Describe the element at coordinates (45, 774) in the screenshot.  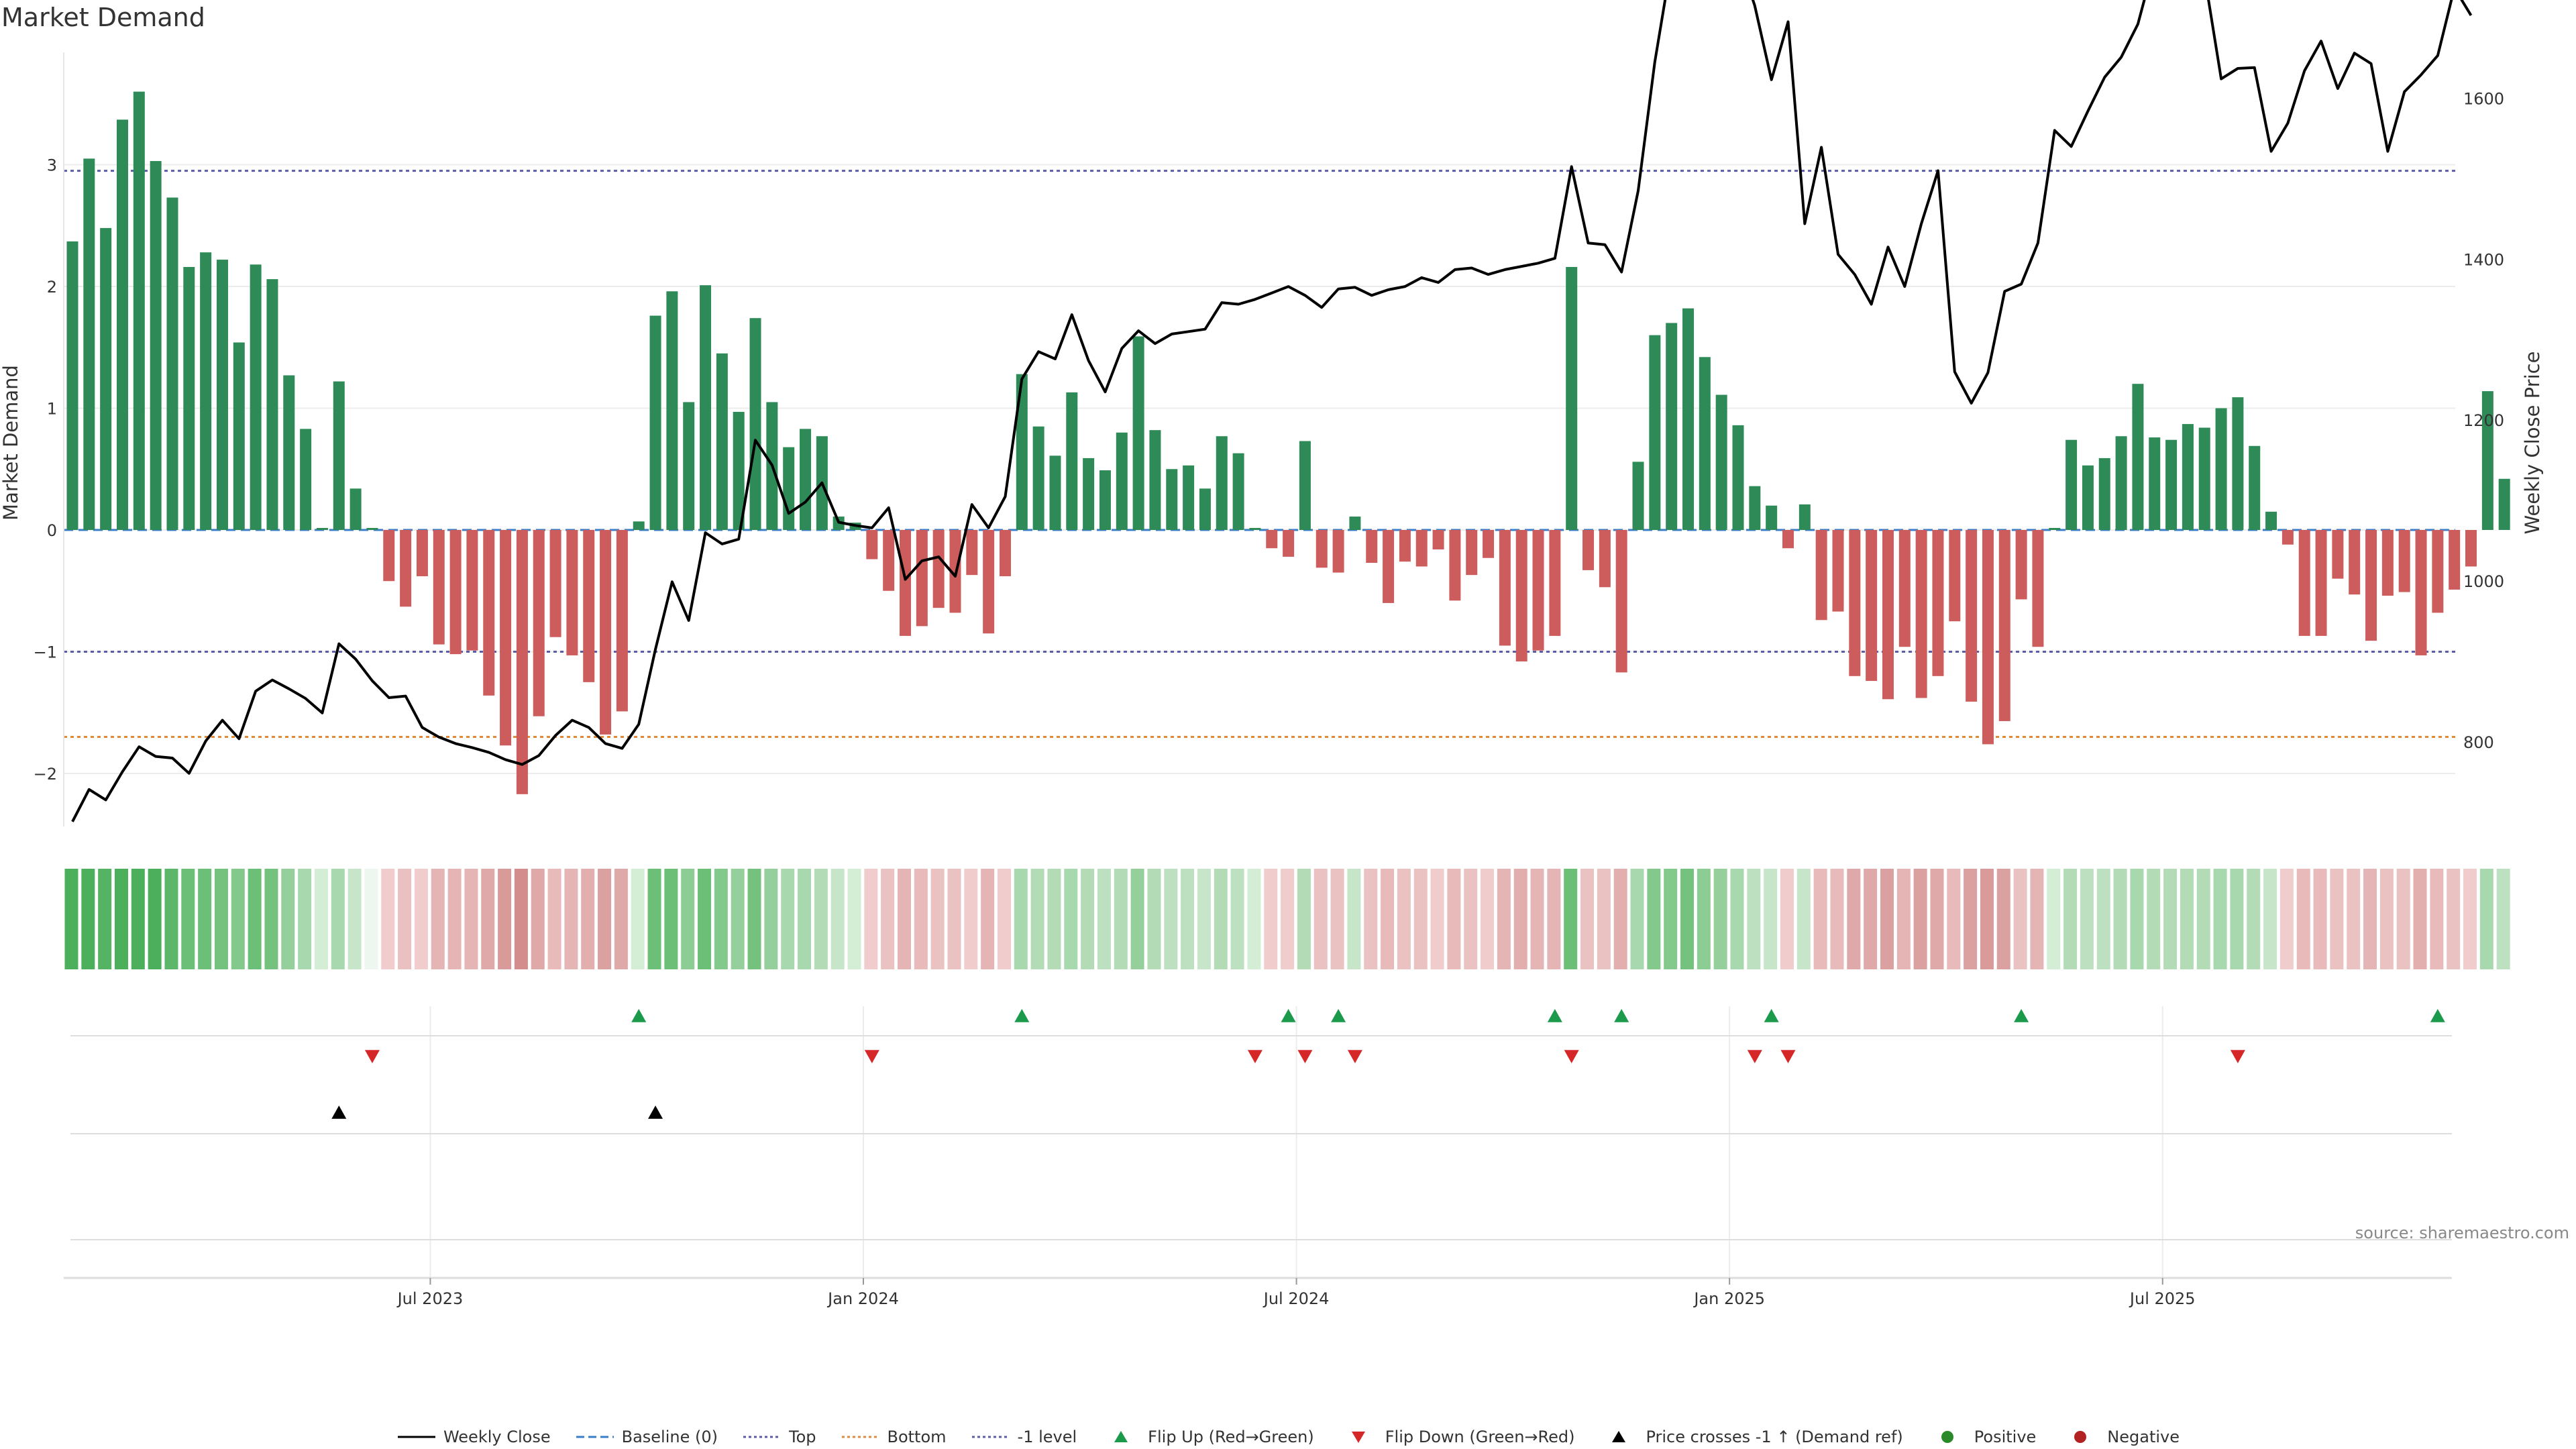
I see `left-tick-label: −2` at that location.